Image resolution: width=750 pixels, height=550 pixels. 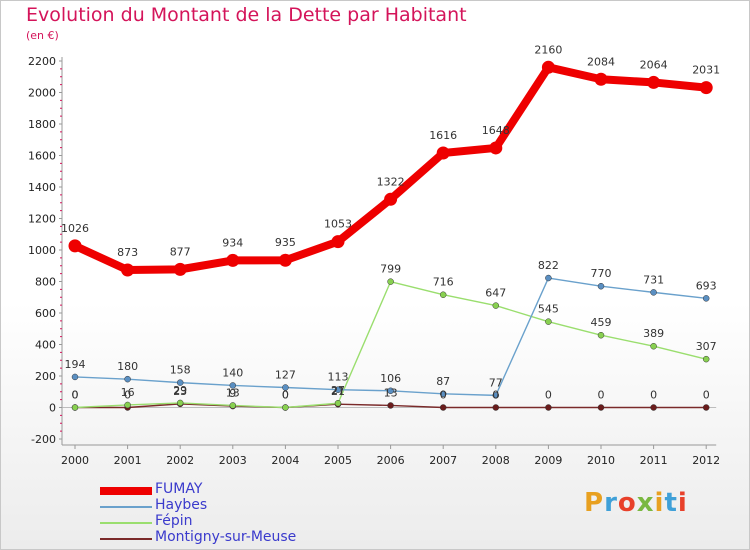 I want to click on data-label-1: 140, so click(x=232, y=372).